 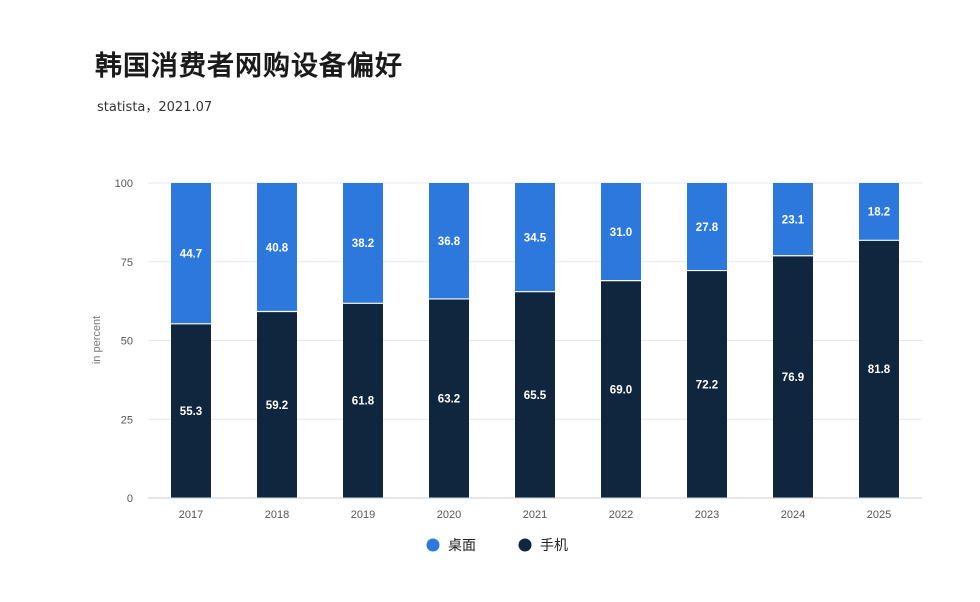 I want to click on x-tick-label: 2017, so click(x=191, y=515).